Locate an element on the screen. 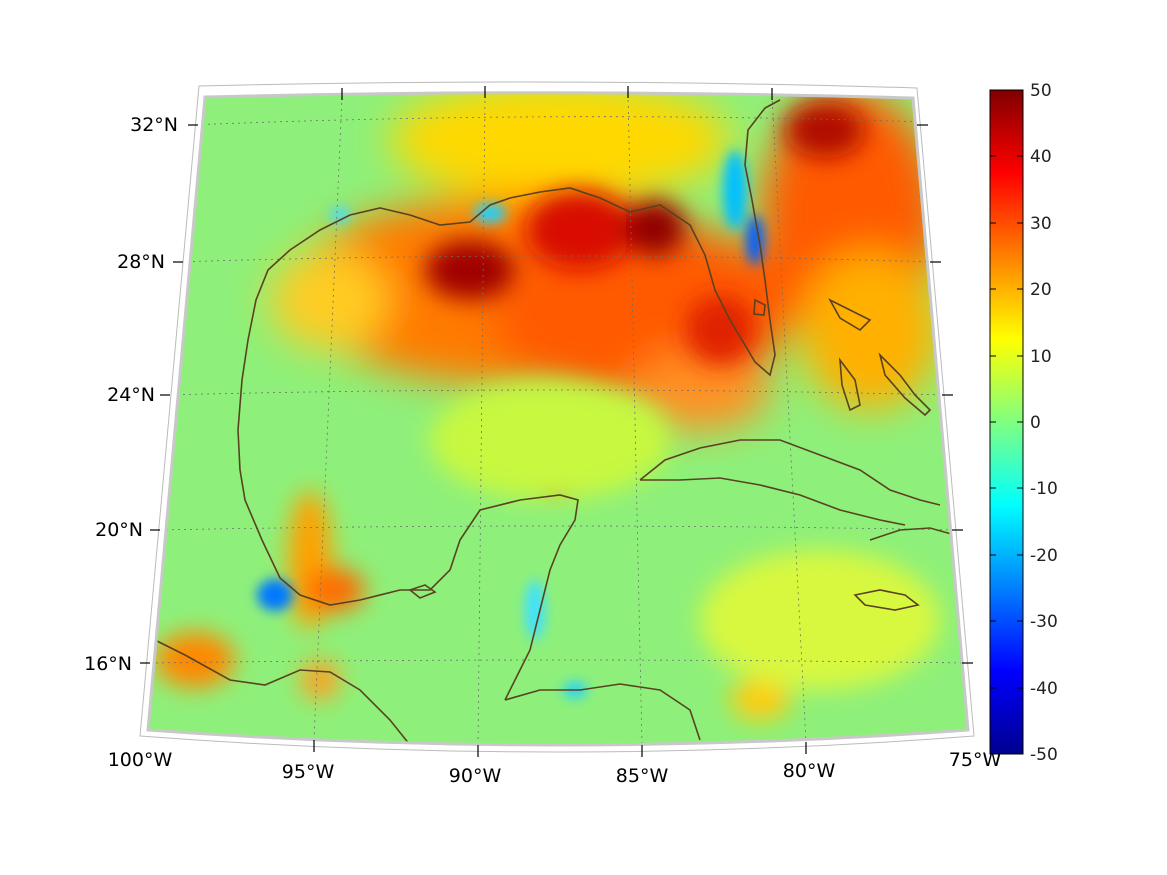  lat-label: 20°N is located at coordinates (119, 530).